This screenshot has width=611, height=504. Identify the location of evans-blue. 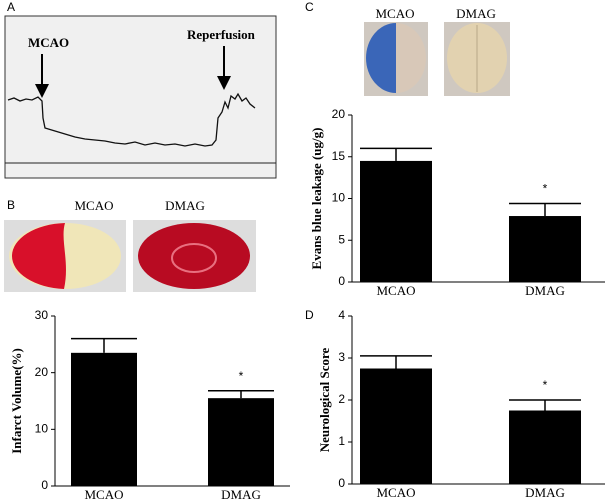
(381, 58).